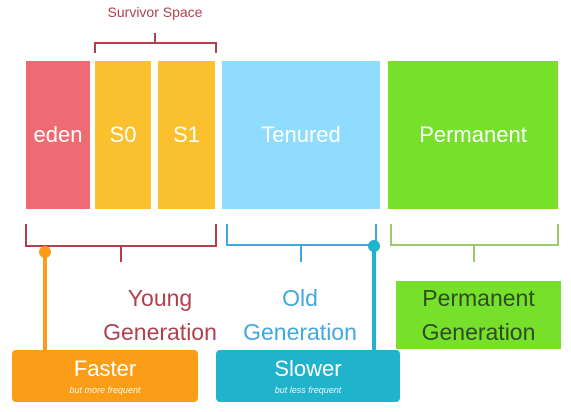  I want to click on old-generation-label: Old Generation, so click(300, 315).